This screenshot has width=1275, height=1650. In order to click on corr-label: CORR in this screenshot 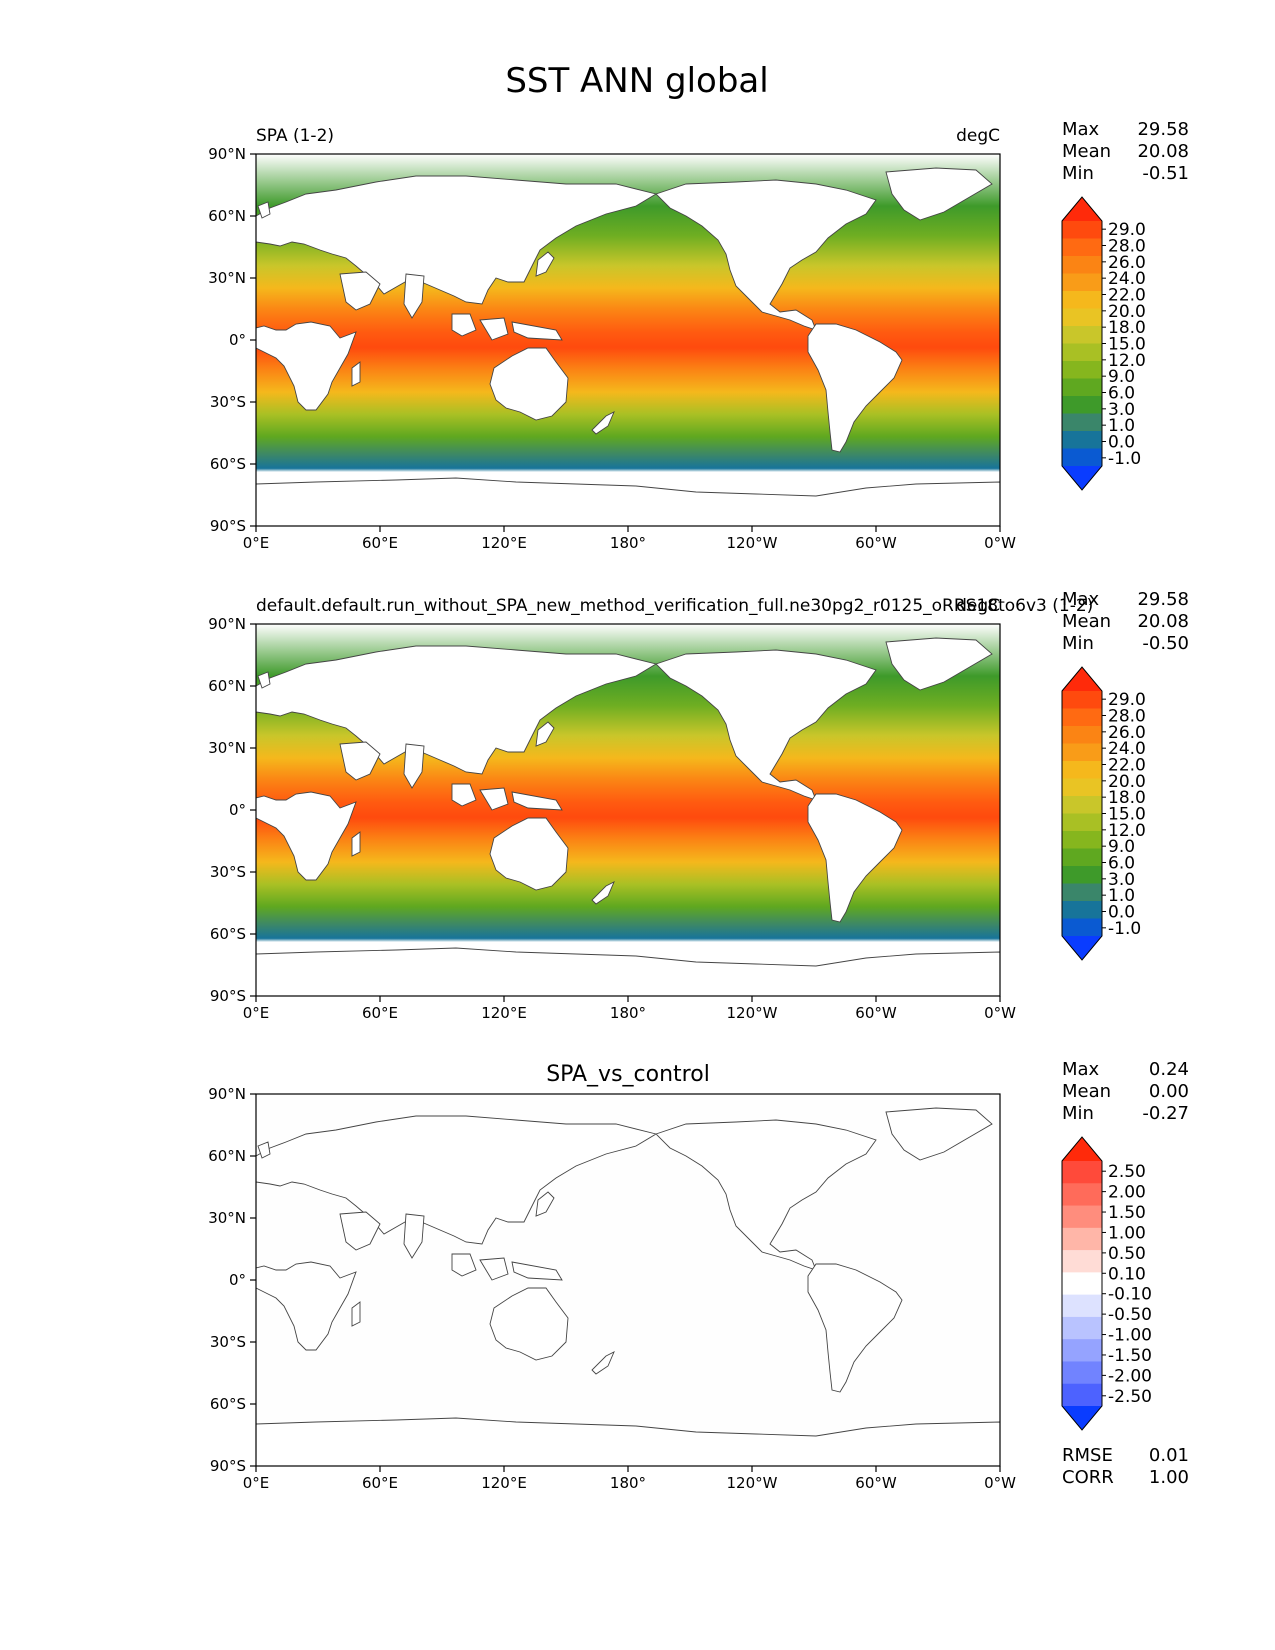, I will do `click(1088, 1477)`.